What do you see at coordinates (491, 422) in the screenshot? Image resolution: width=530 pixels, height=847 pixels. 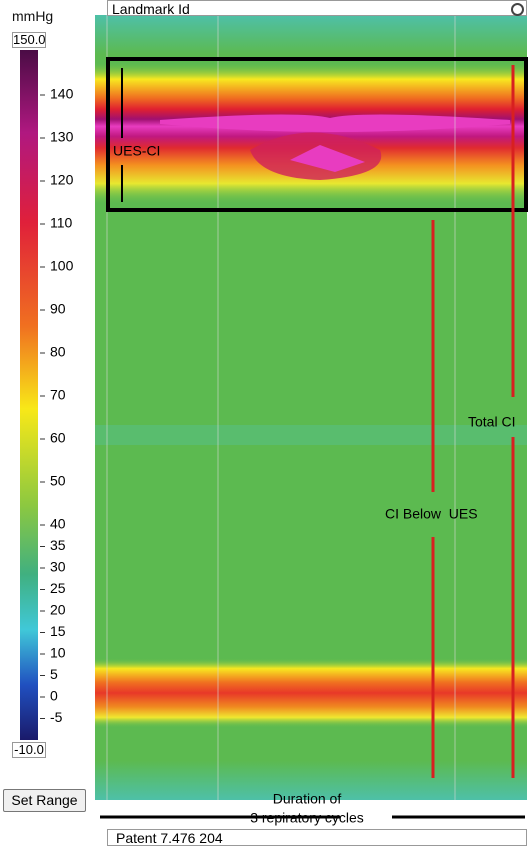 I see `annotation: Total CI` at bounding box center [491, 422].